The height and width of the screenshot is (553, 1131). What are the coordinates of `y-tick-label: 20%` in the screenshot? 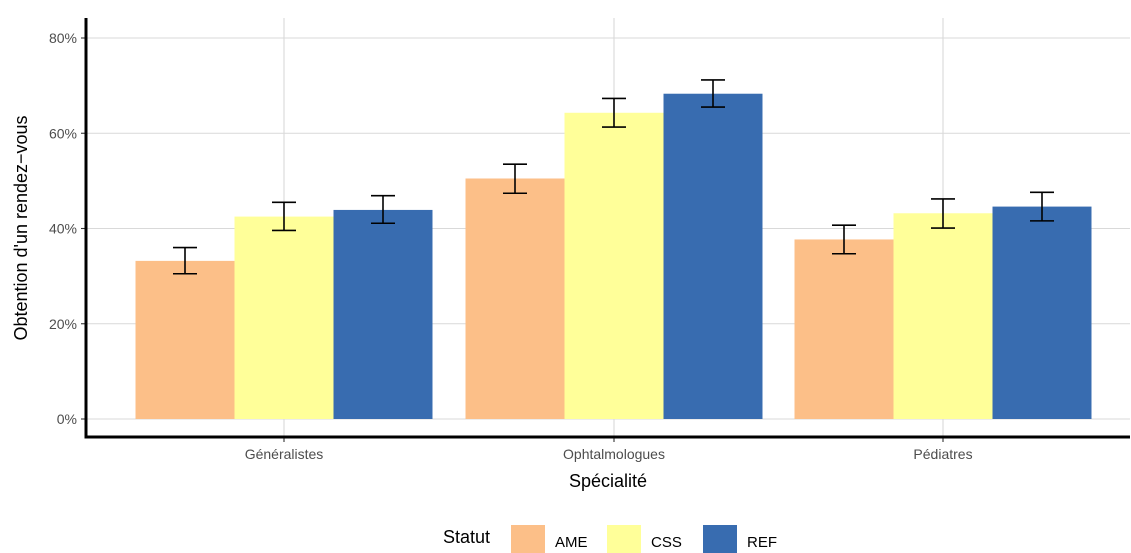 It's located at (63, 324).